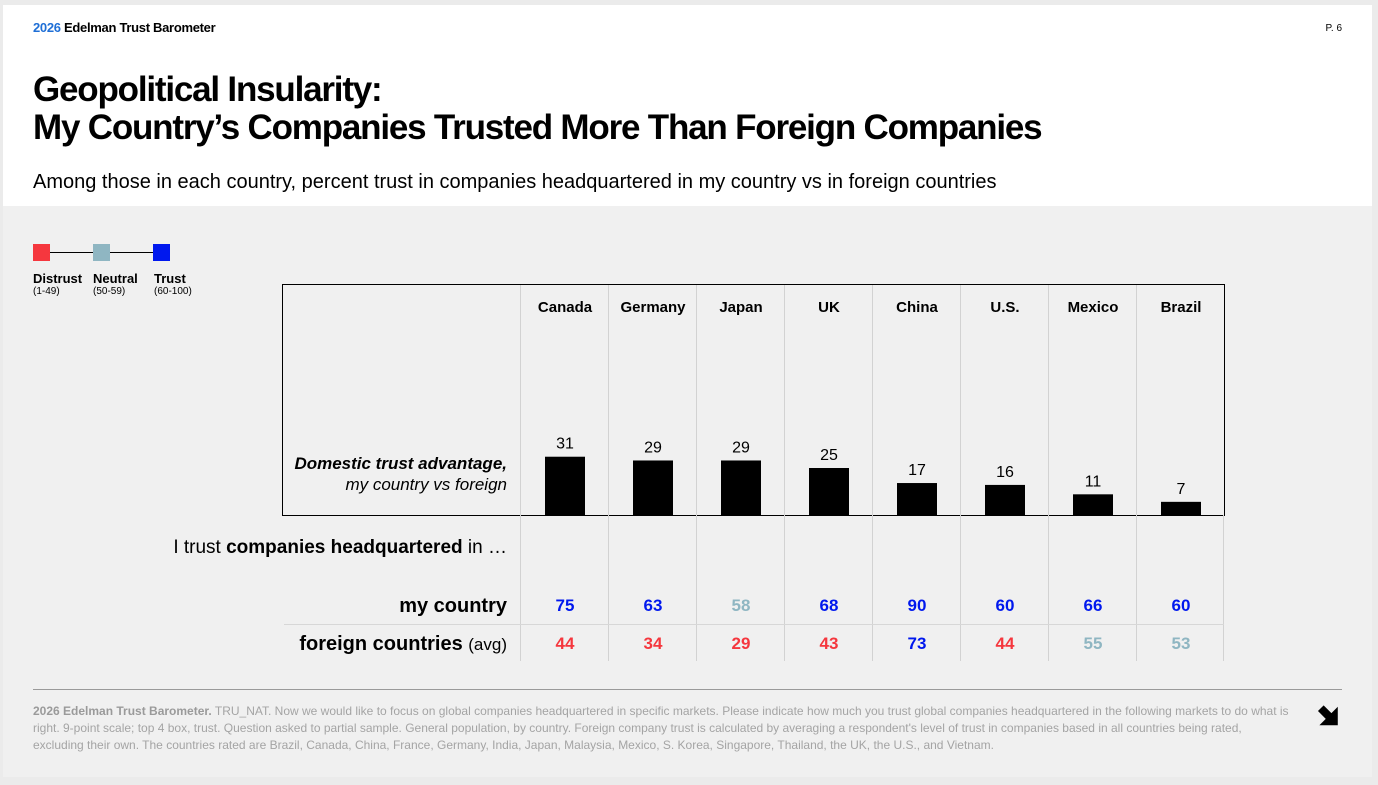 Image resolution: width=1378 pixels, height=785 pixels. Describe the element at coordinates (1181, 489) in the screenshot. I see `advantage-value-label: 7` at that location.